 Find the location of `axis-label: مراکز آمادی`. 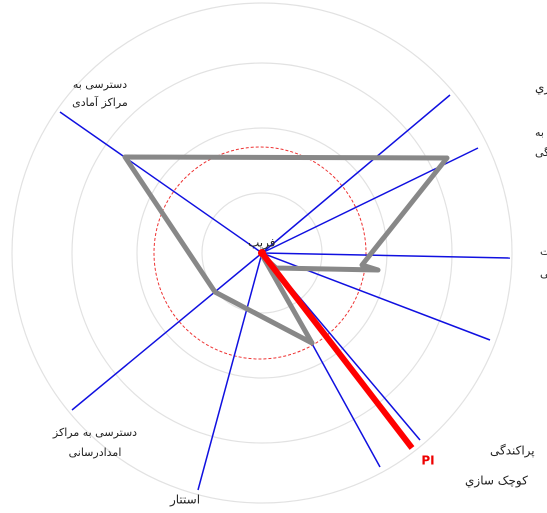

axis-label: مراکز آمادی is located at coordinates (100, 102).